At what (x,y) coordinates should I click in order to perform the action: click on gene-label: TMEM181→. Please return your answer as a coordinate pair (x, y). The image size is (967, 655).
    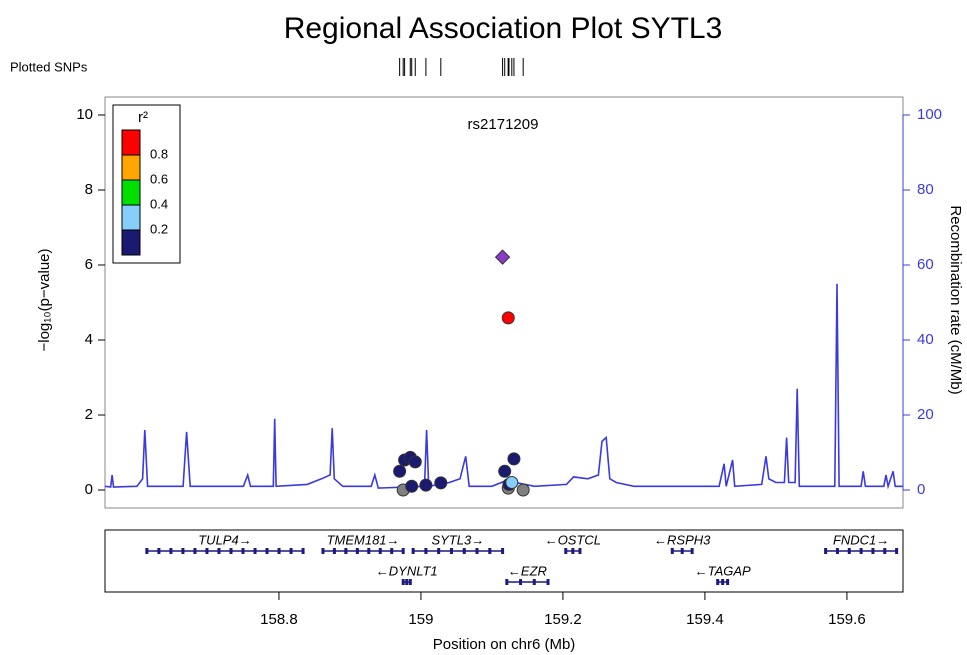
    Looking at the image, I should click on (363, 539).